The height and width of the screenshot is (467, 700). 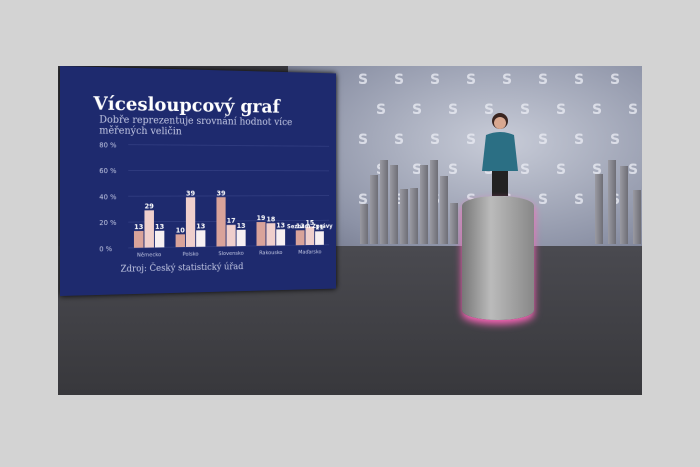 What do you see at coordinates (149, 254) in the screenshot?
I see `category-label: Německo` at bounding box center [149, 254].